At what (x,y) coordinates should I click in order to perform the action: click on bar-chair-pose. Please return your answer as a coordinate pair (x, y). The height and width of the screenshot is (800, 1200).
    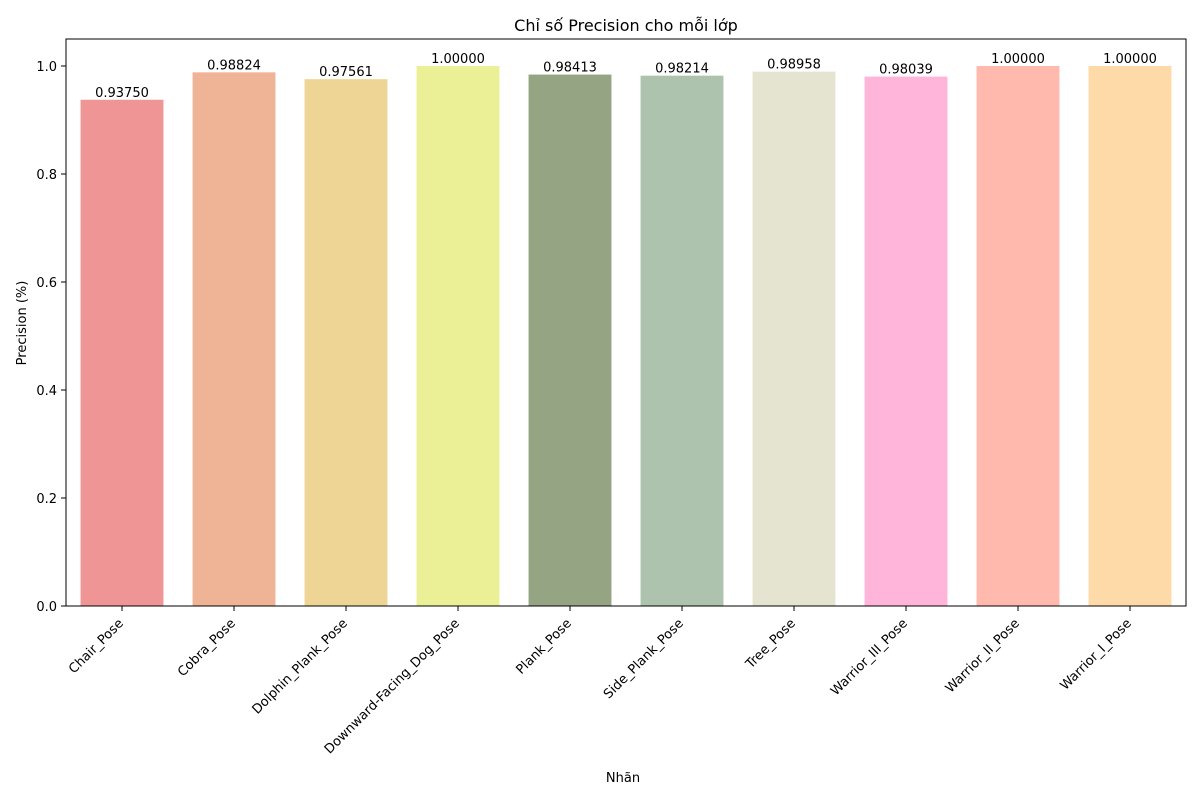
    Looking at the image, I should click on (122, 352).